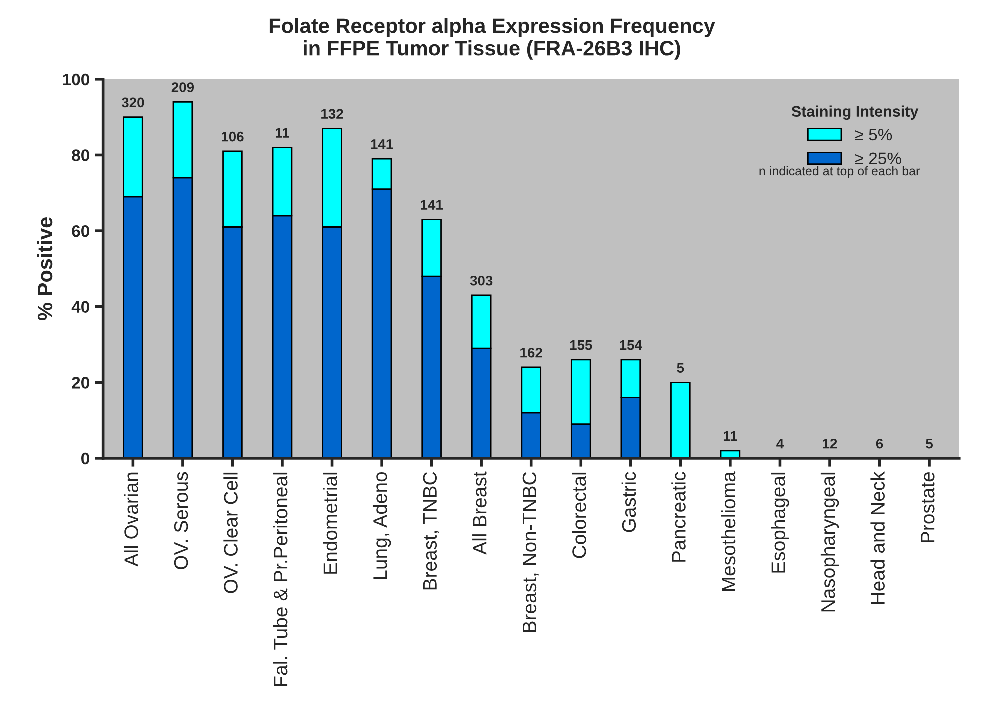 Image resolution: width=984 pixels, height=722 pixels. What do you see at coordinates (133, 103) in the screenshot?
I see `annotation: 320` at bounding box center [133, 103].